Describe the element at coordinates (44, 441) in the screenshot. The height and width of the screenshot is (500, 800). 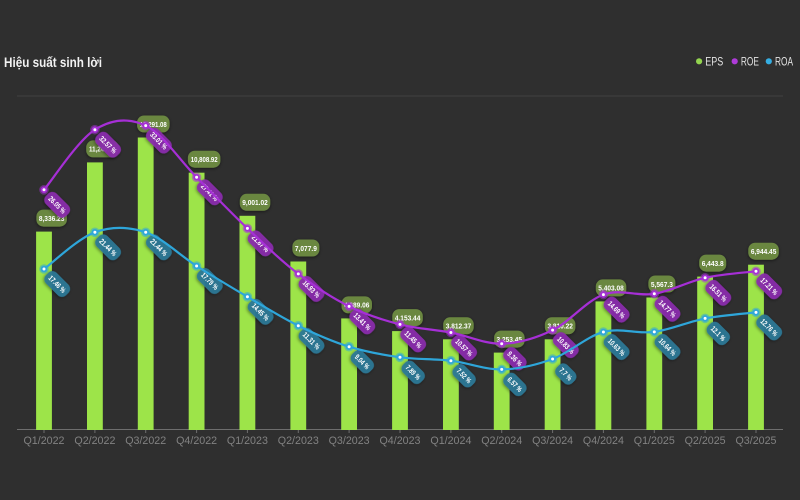
I see `svg-text: Q1/2022` at that location.